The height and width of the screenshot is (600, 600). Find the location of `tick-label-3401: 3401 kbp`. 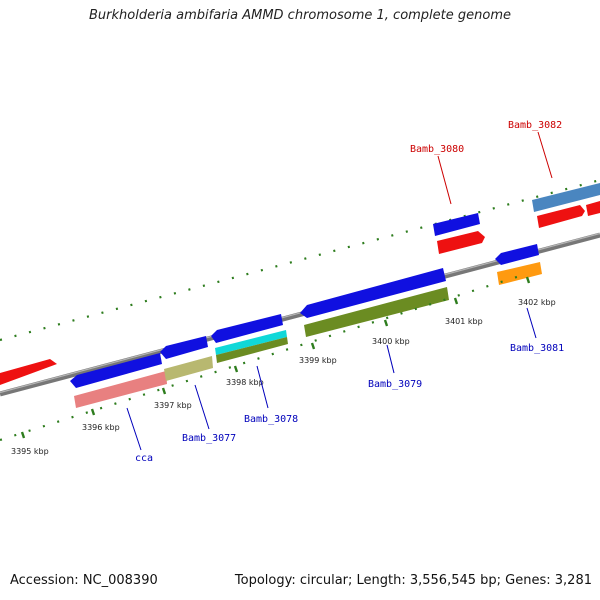

tick-label-3401: 3401 kbp is located at coordinates (464, 321).